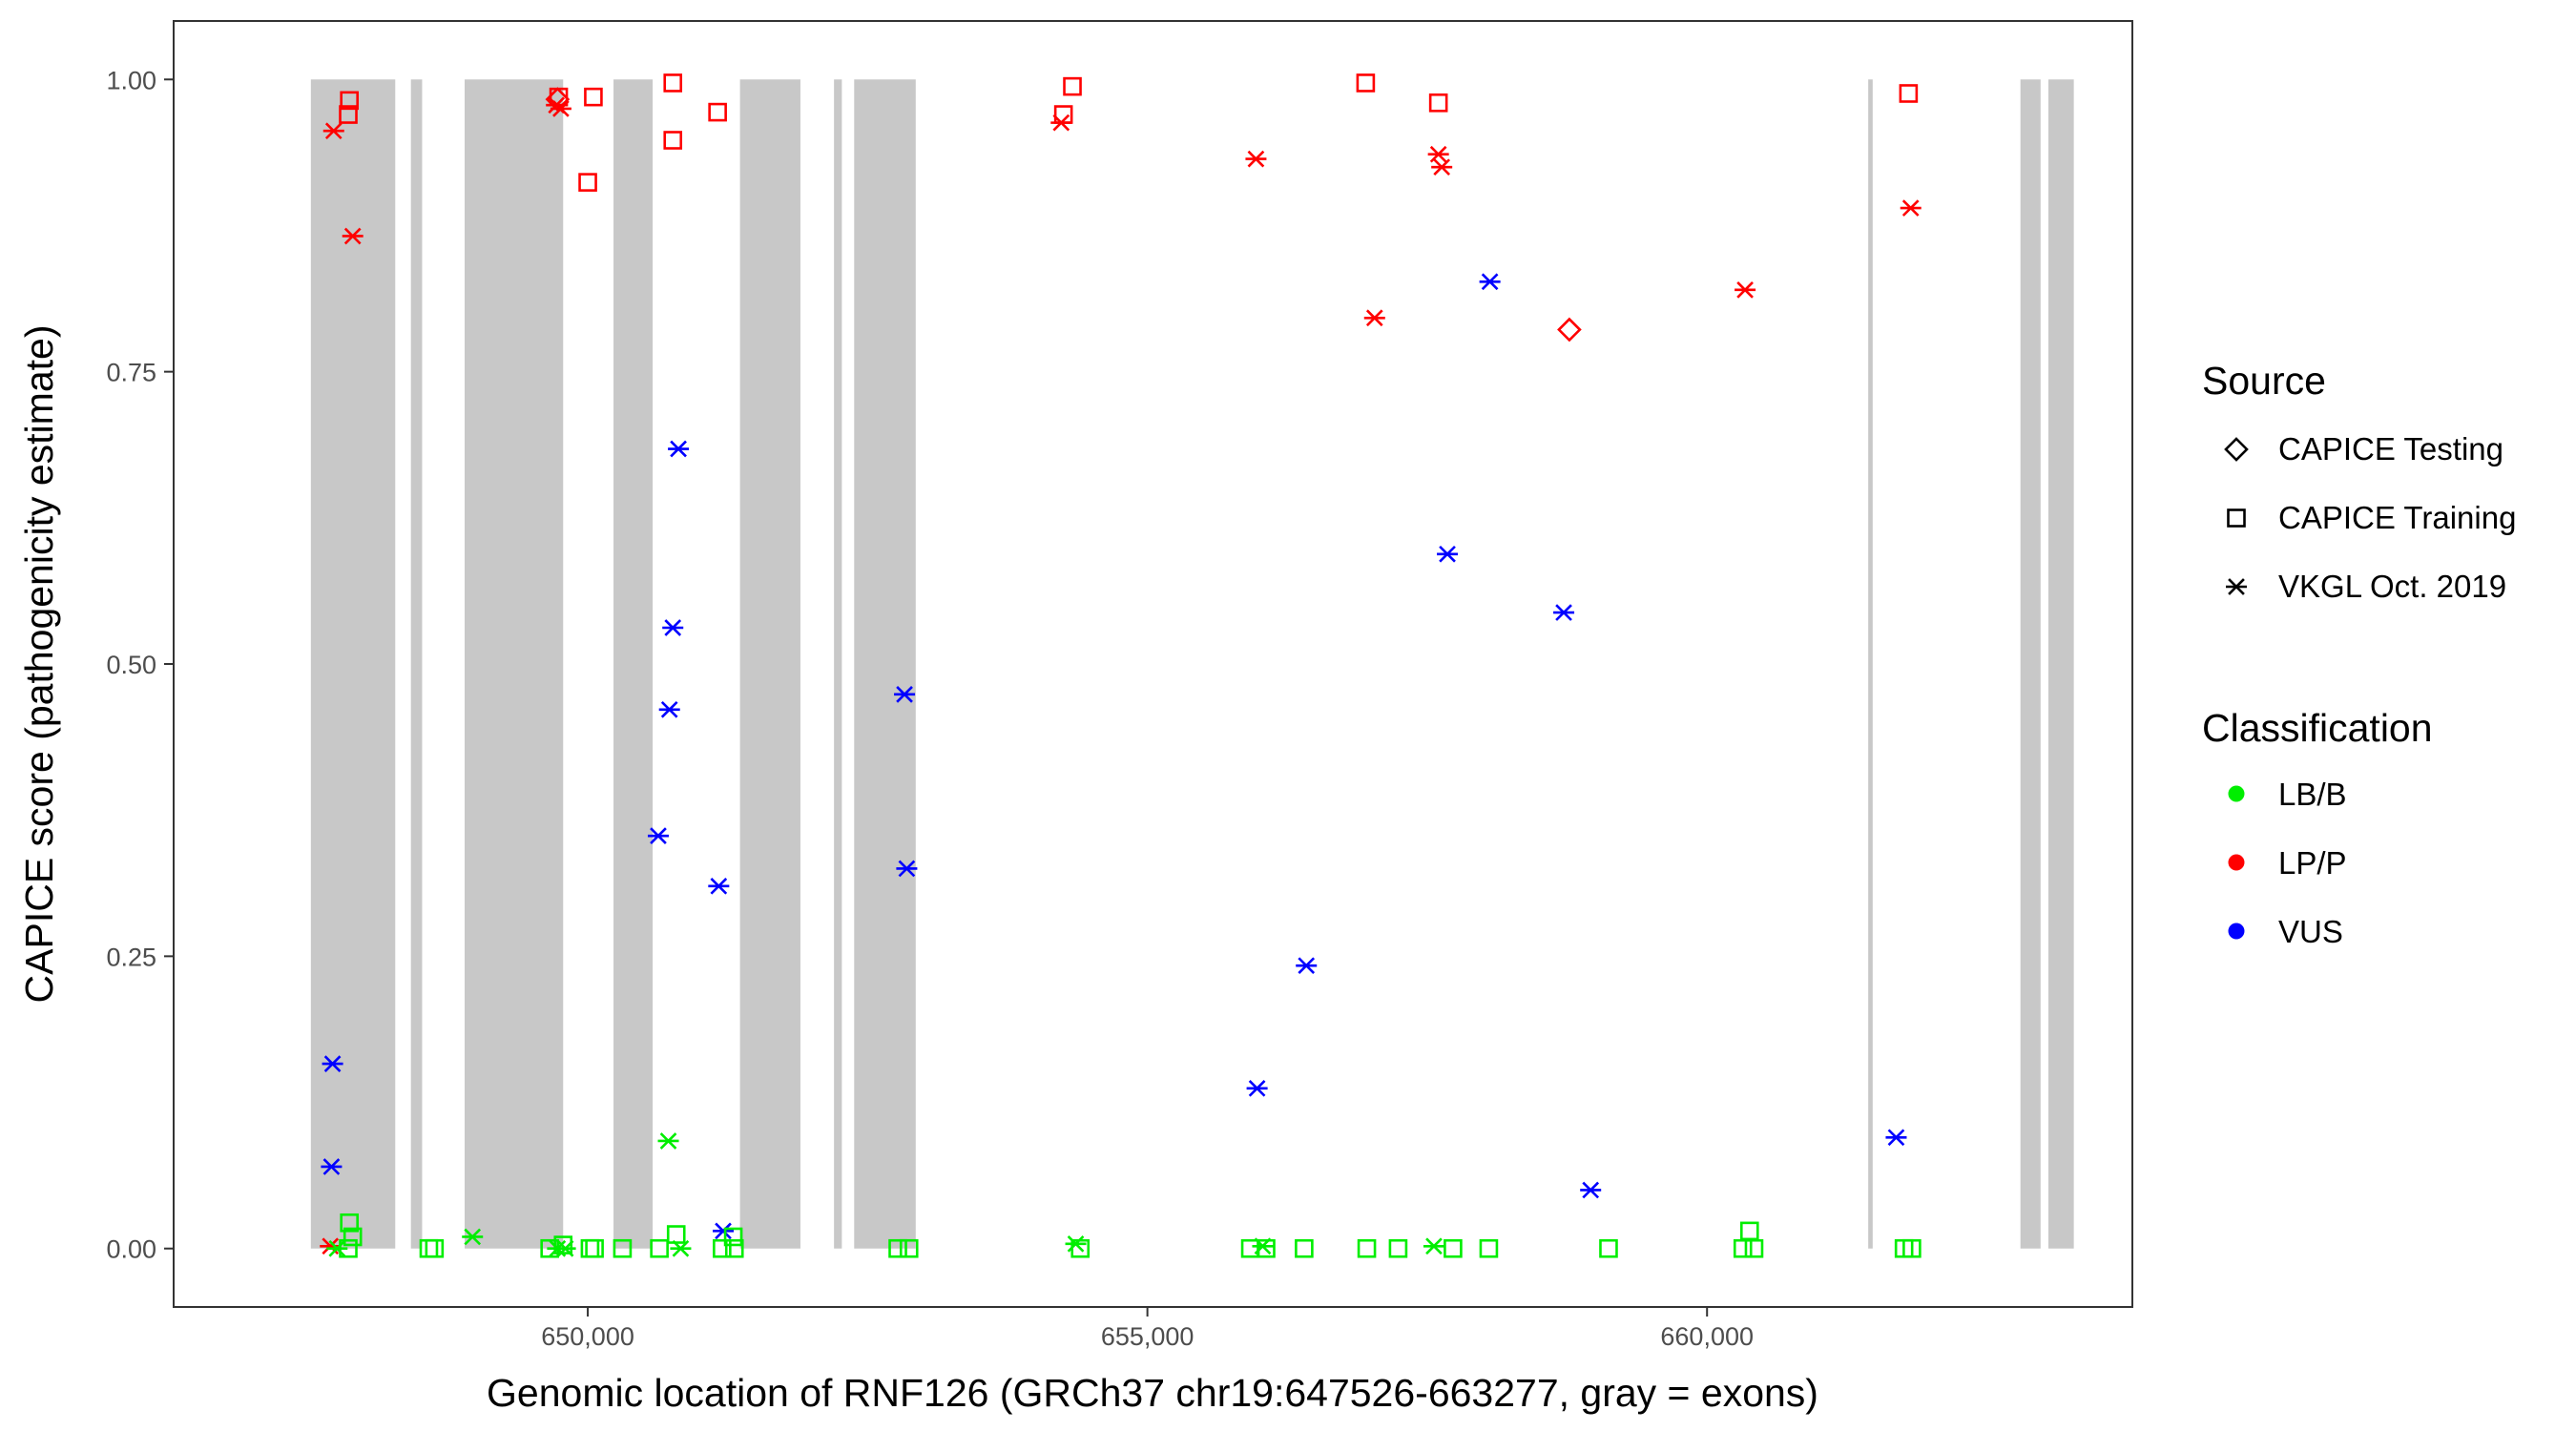 The image size is (2576, 1431). What do you see at coordinates (2236, 518) in the screenshot?
I see `square-symbol` at bounding box center [2236, 518].